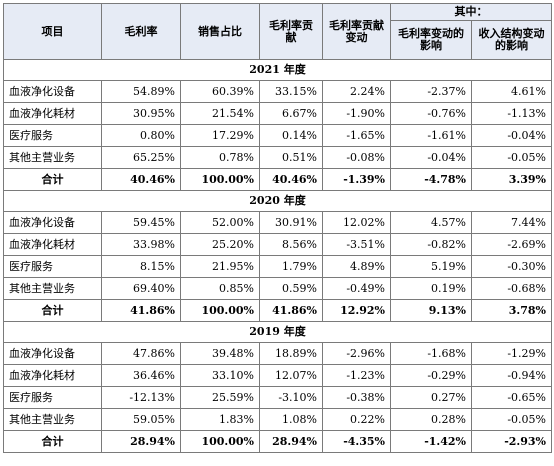 The height and width of the screenshot is (466, 554). I want to click on table-cell: -4.78%, so click(431, 179).